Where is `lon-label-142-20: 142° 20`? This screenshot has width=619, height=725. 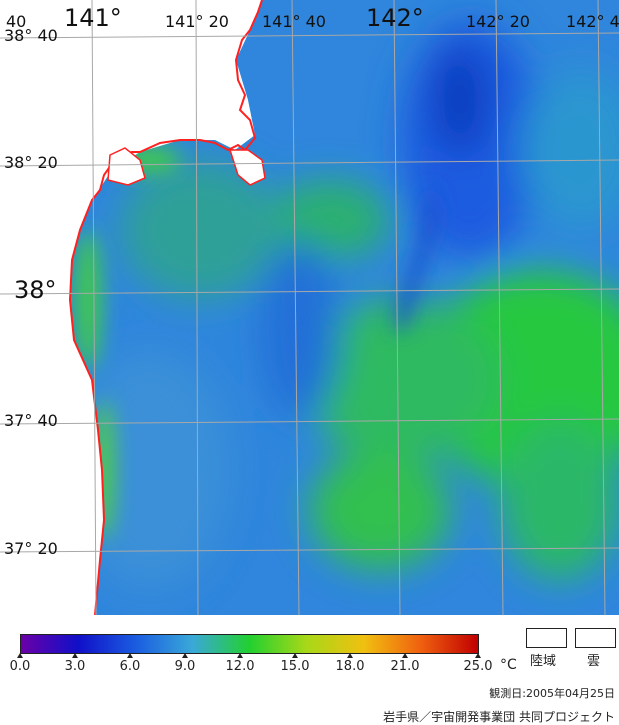
lon-label-142-20: 142° 20 is located at coordinates (498, 21).